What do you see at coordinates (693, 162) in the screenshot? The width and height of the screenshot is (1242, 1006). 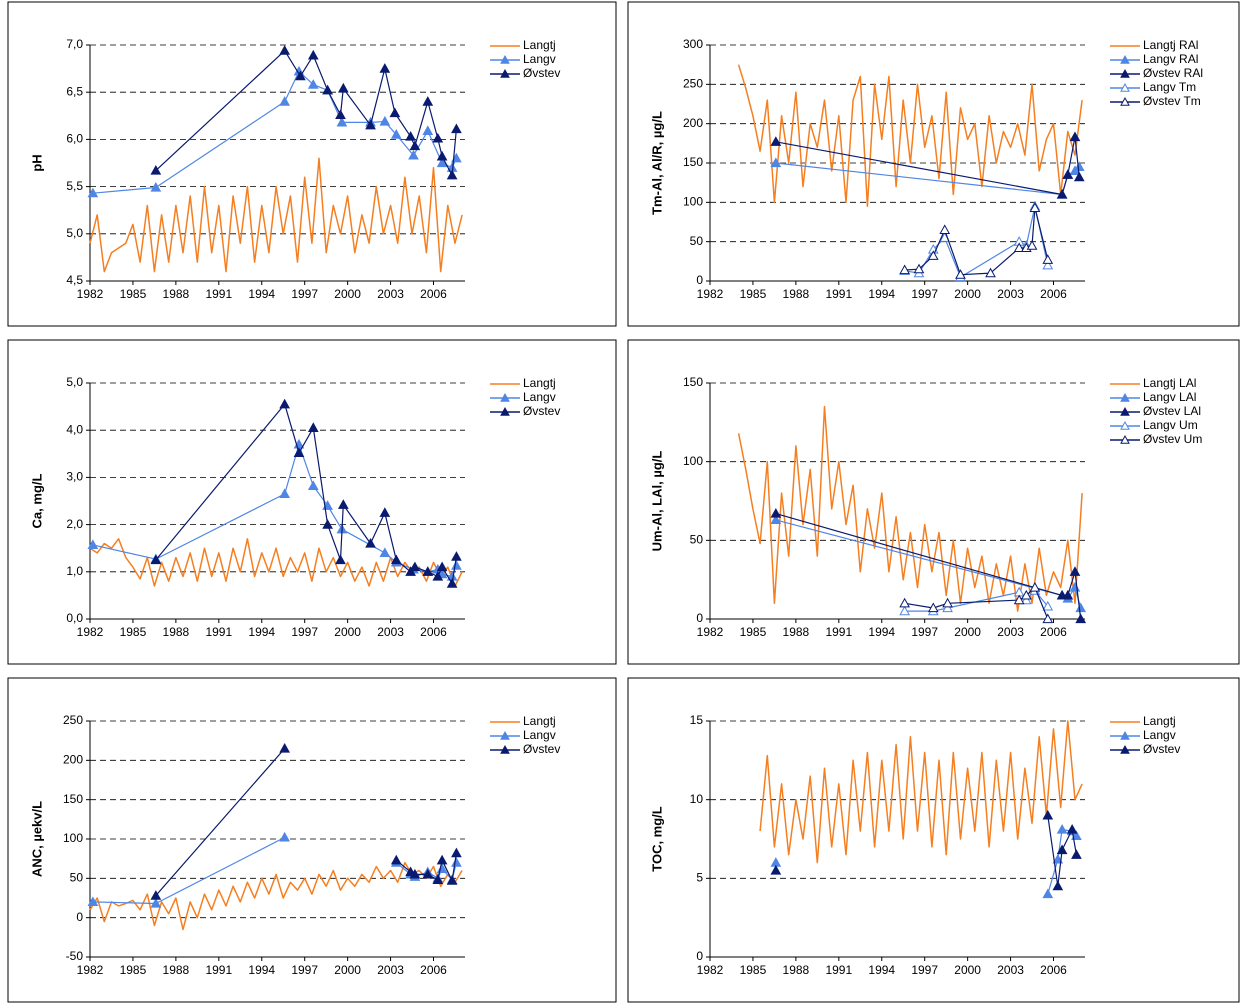 I see `y-tick-label: 150` at bounding box center [693, 162].